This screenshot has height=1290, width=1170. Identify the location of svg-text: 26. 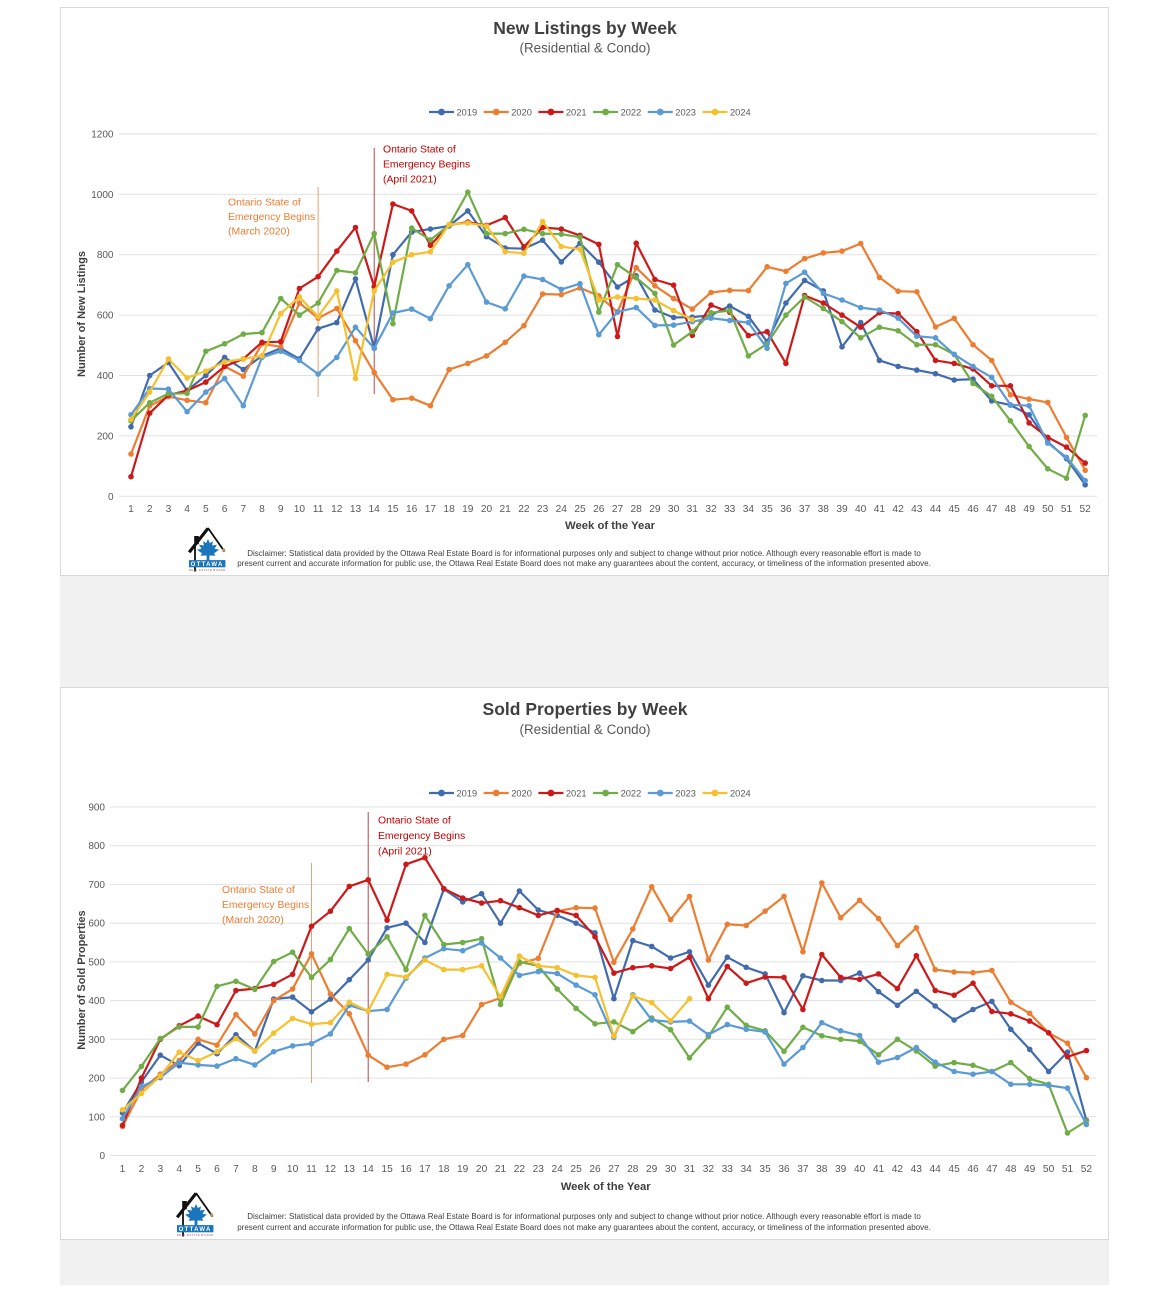
(595, 1169).